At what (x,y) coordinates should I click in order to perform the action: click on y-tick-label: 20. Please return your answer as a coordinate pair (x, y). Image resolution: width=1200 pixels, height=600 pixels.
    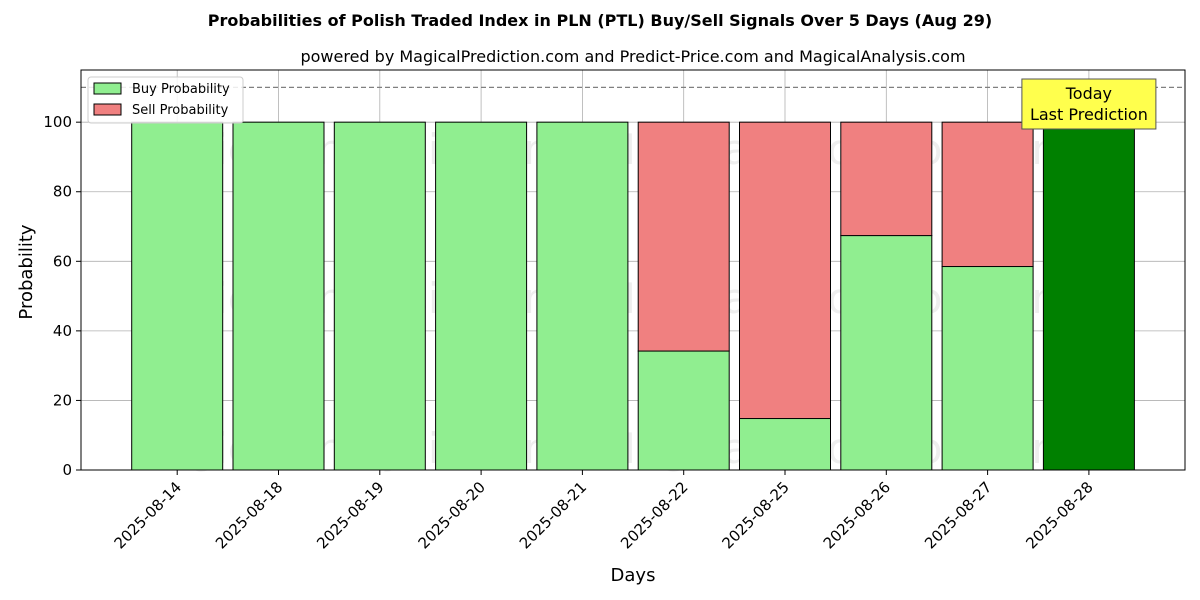
    Looking at the image, I should click on (62, 400).